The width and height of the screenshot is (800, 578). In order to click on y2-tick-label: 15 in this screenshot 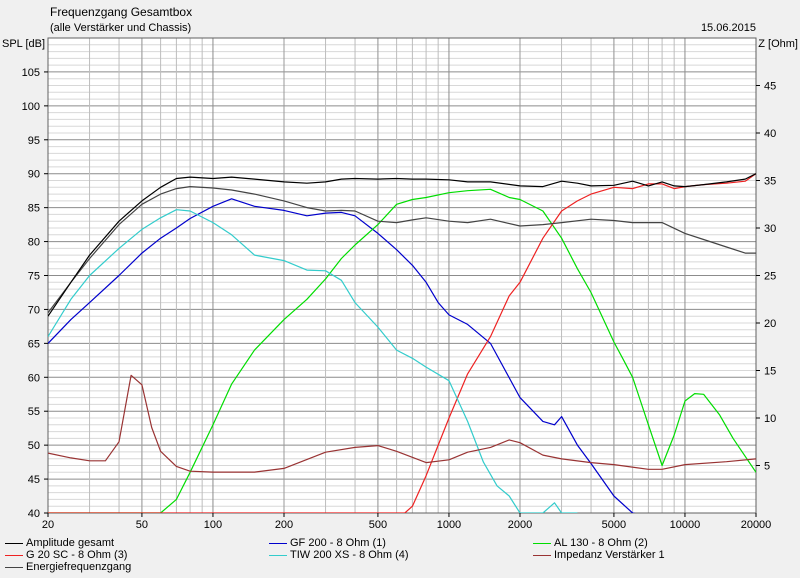, I will do `click(770, 372)`.